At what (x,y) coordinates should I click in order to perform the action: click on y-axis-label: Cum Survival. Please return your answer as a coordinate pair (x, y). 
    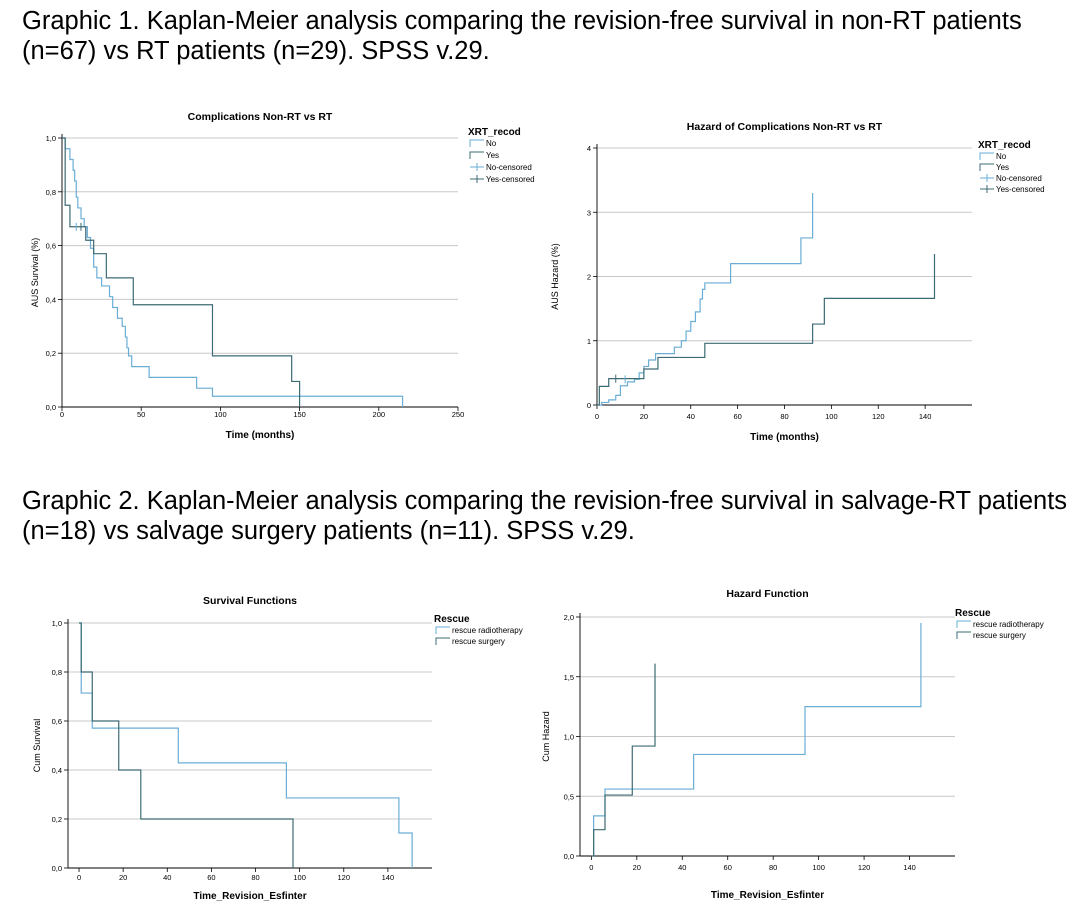
    Looking at the image, I should click on (37, 746).